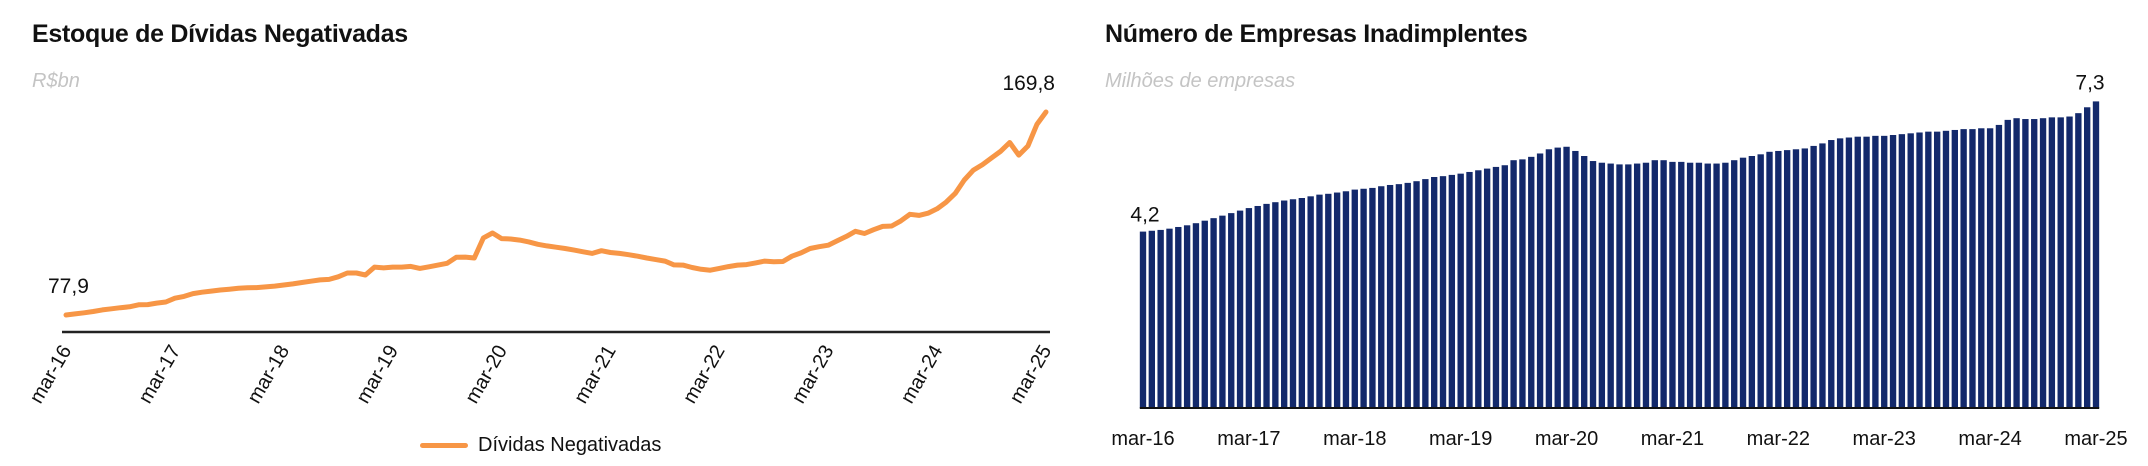 The height and width of the screenshot is (466, 2148). What do you see at coordinates (704, 375) in the screenshot?
I see `x-tick-label: mar-22` at bounding box center [704, 375].